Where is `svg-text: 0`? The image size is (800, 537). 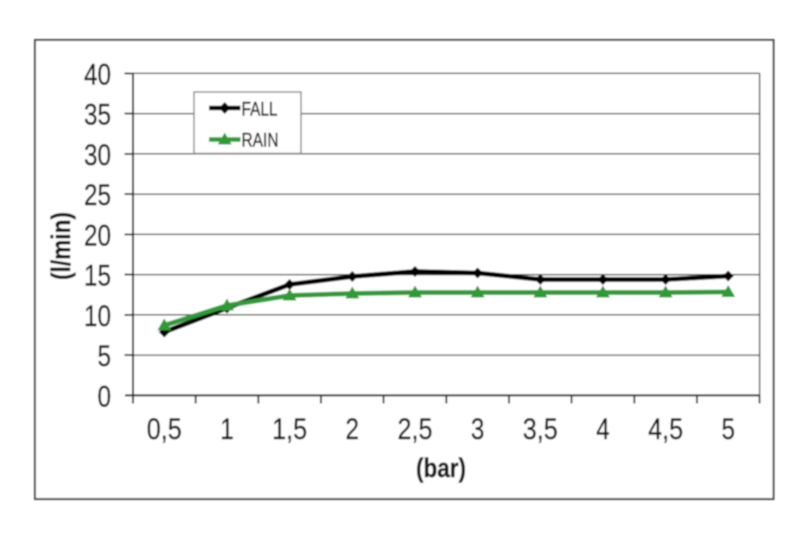
svg-text: 0 is located at coordinates (105, 396).